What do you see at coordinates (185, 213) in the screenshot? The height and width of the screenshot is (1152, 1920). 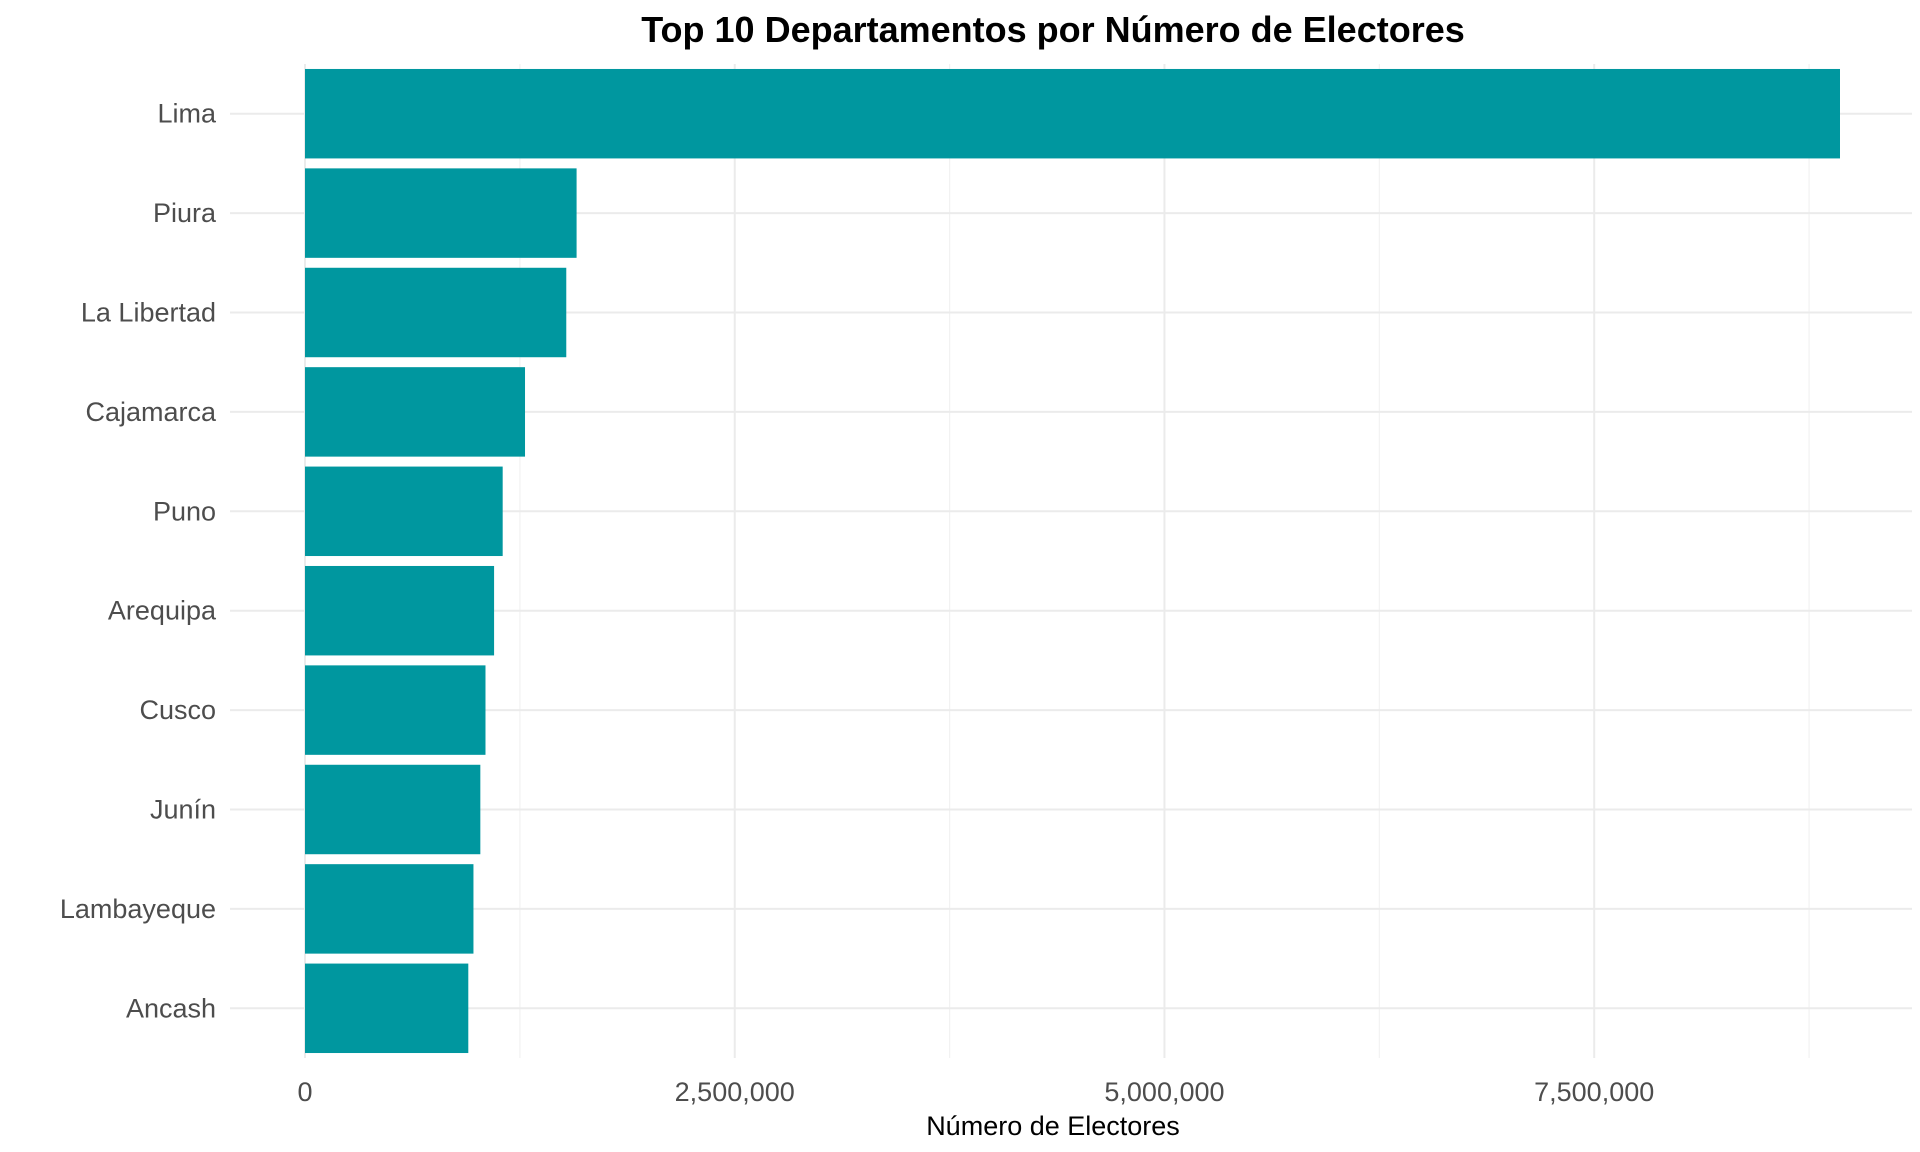 I see `y-tick-label: Piura` at bounding box center [185, 213].